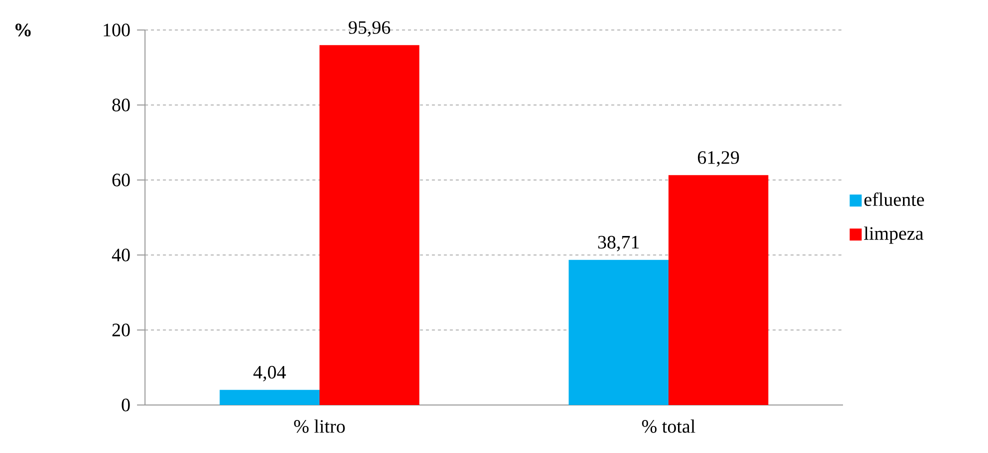 The image size is (988, 453). What do you see at coordinates (369, 29) in the screenshot?
I see `data-label: 95,96` at bounding box center [369, 29].